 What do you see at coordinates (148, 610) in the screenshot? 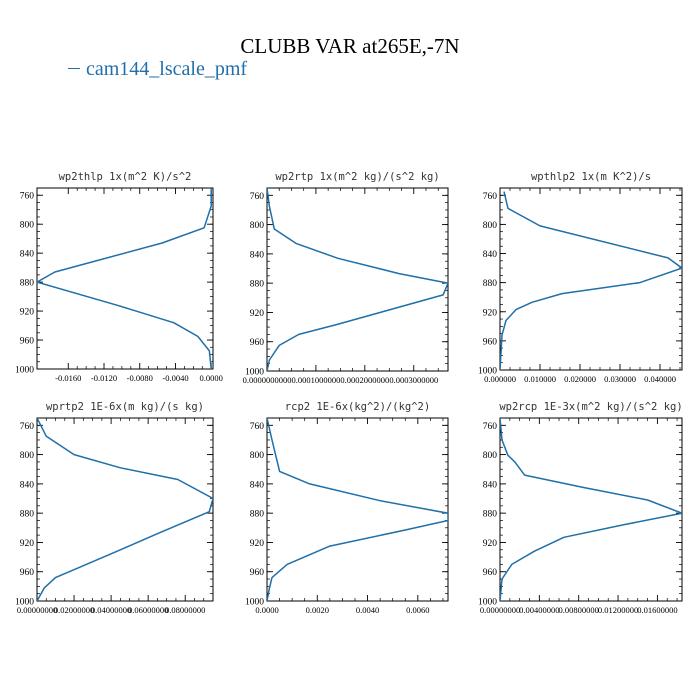
I see `x-tick-label: 0.06000000` at bounding box center [148, 610].